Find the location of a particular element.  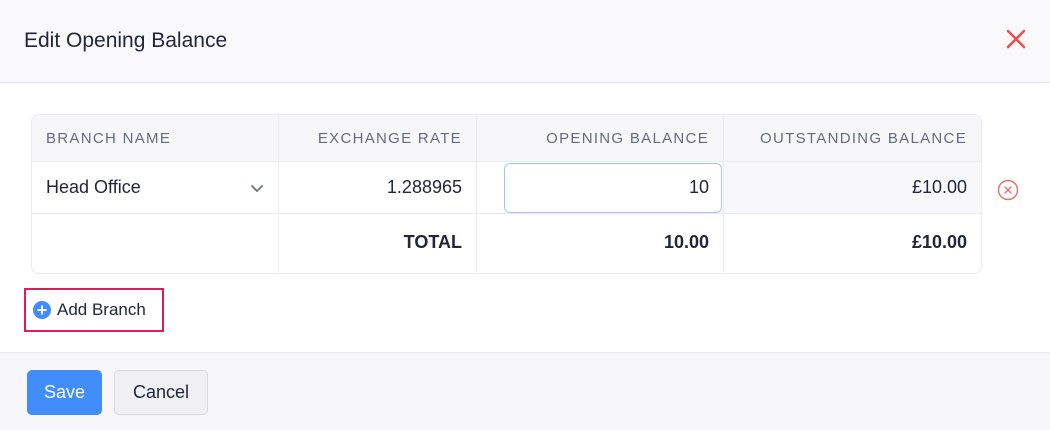

opening-balance-input is located at coordinates (613, 187).